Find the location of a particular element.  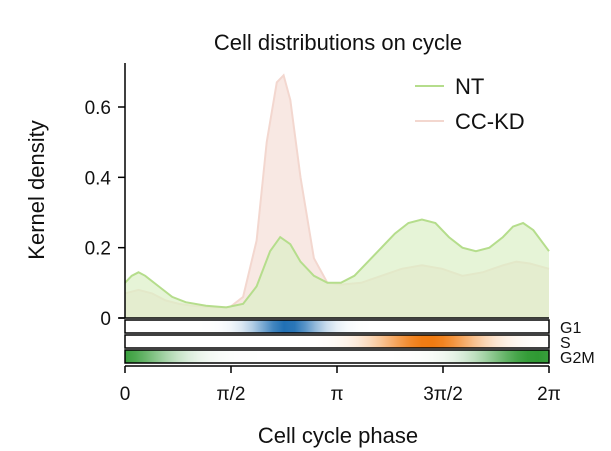

series-line-nt is located at coordinates (337, 263).